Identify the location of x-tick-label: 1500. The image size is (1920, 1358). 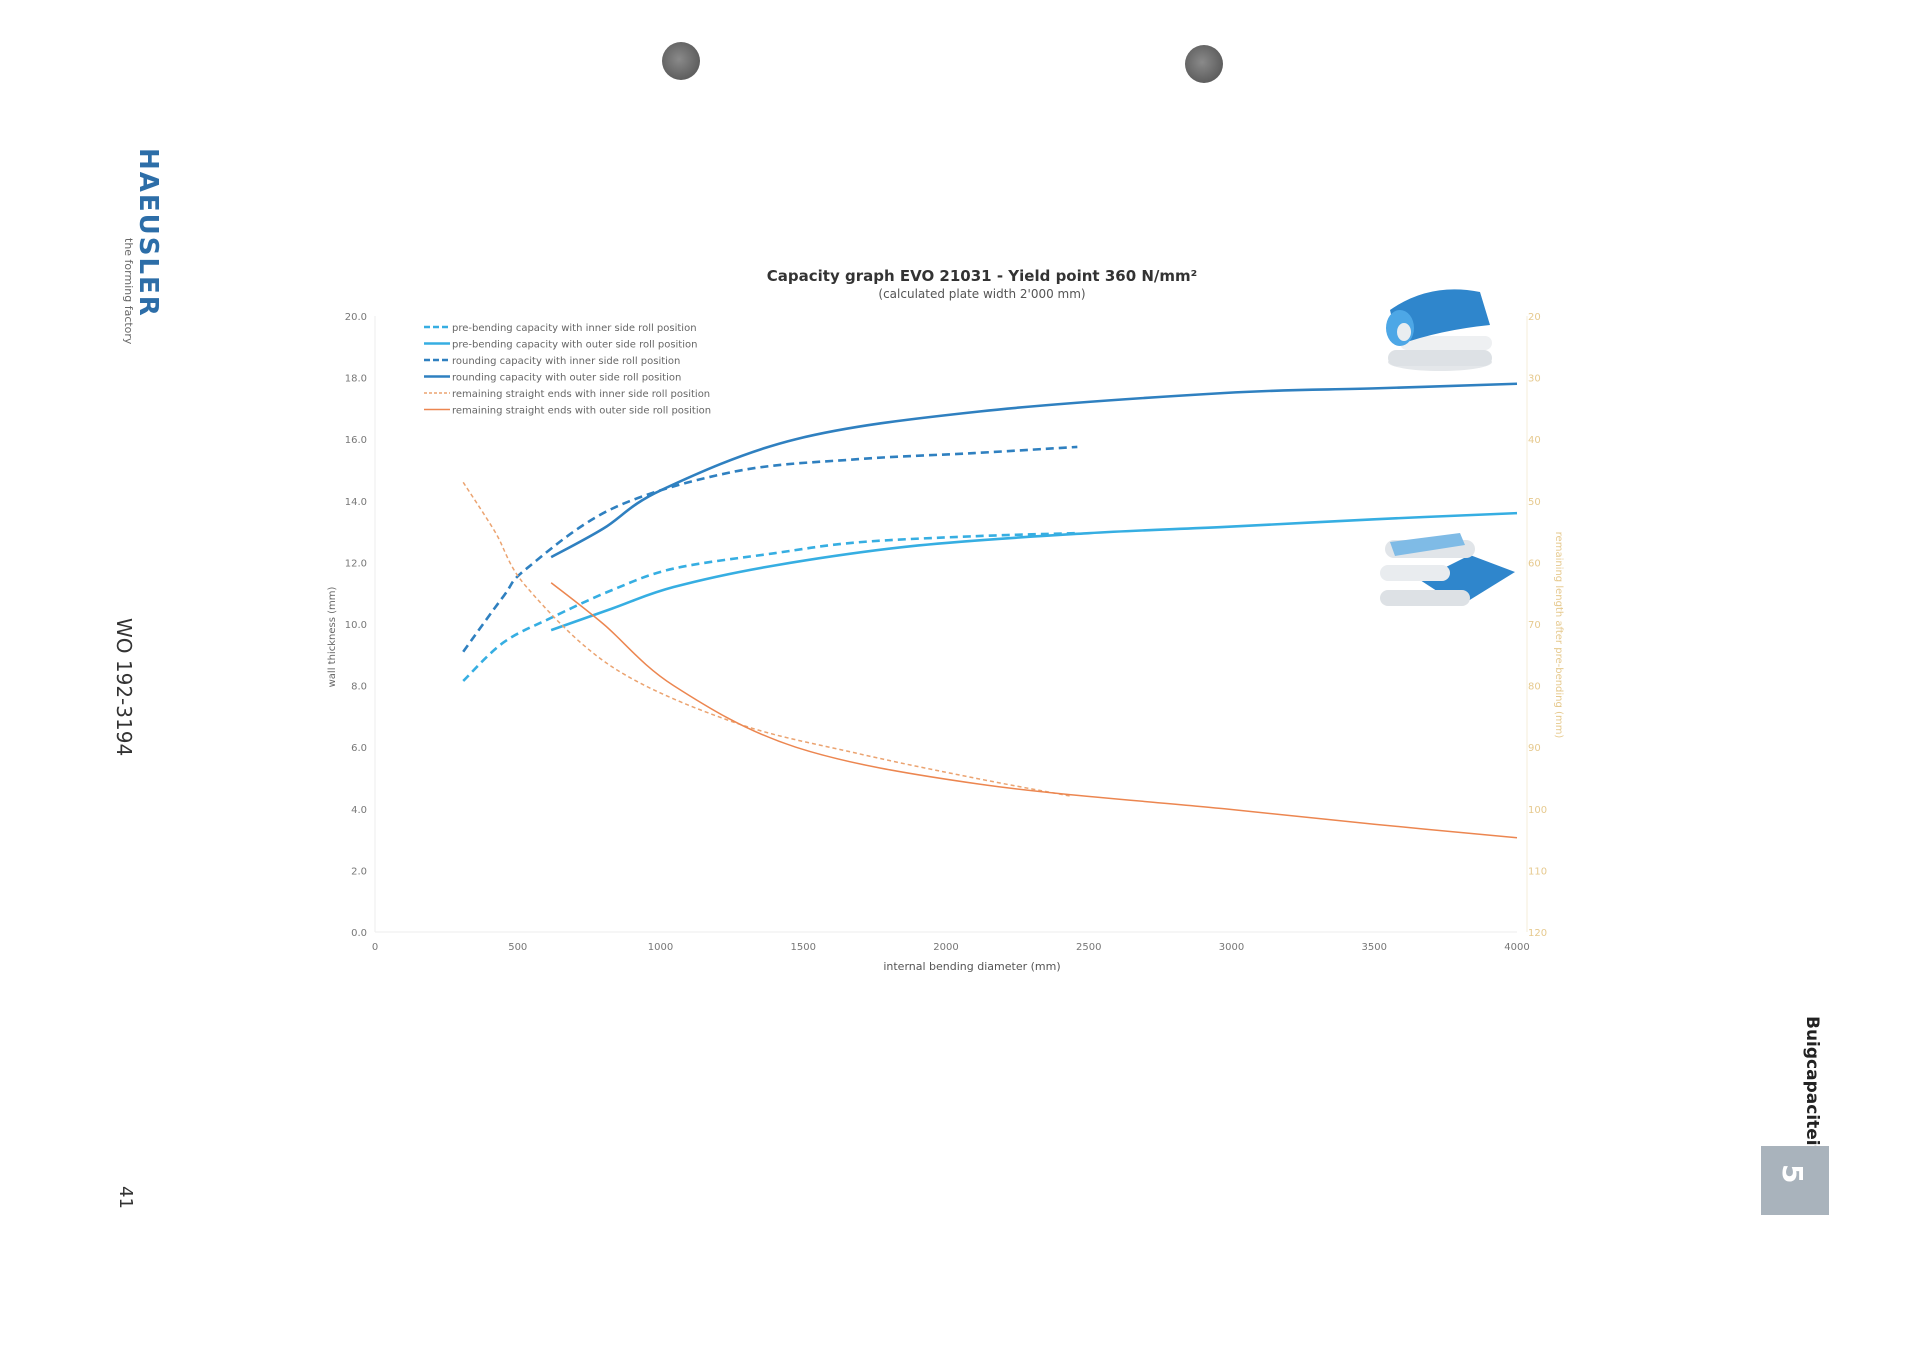
(803, 947).